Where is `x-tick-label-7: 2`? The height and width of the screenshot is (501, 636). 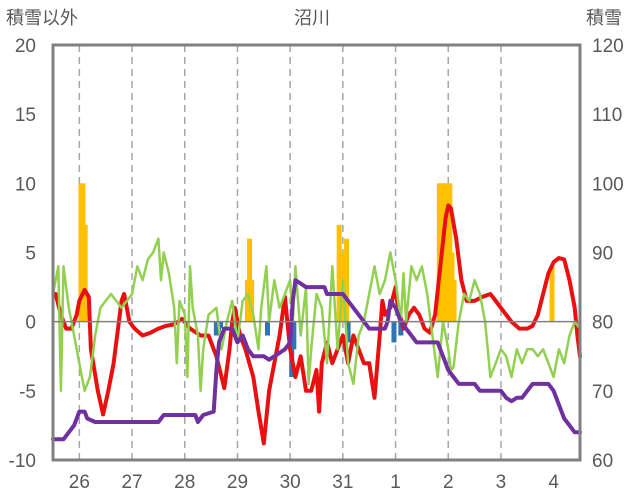 x-tick-label-7: 2 is located at coordinates (448, 482).